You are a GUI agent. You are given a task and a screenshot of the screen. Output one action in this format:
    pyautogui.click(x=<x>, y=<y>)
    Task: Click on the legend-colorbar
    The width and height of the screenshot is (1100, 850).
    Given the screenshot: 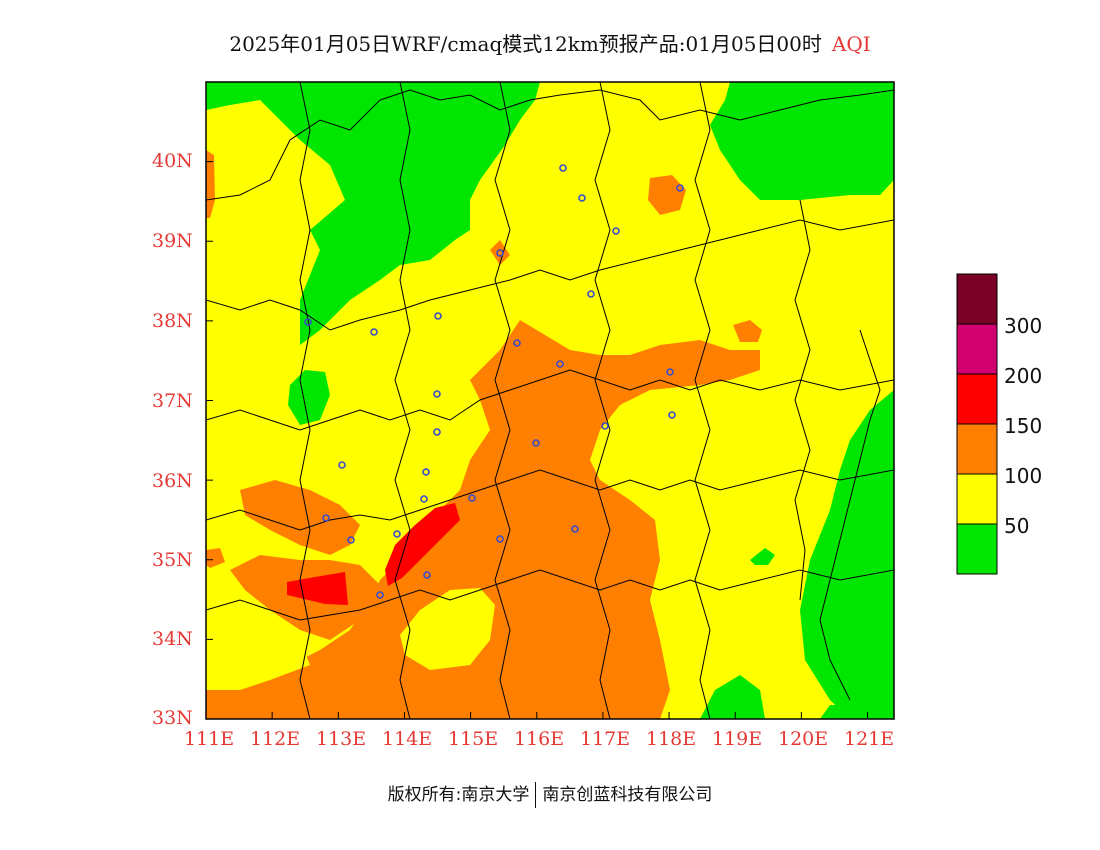 What is the action you would take?
    pyautogui.click(x=977, y=424)
    